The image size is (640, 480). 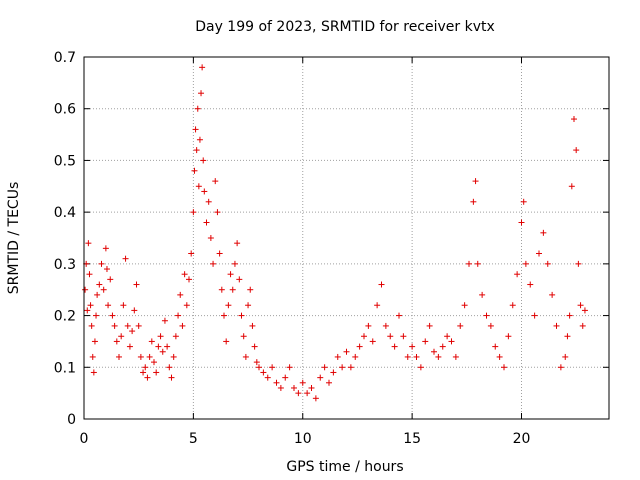 I want to click on y-tick-label: 0.4, so click(x=65, y=213).